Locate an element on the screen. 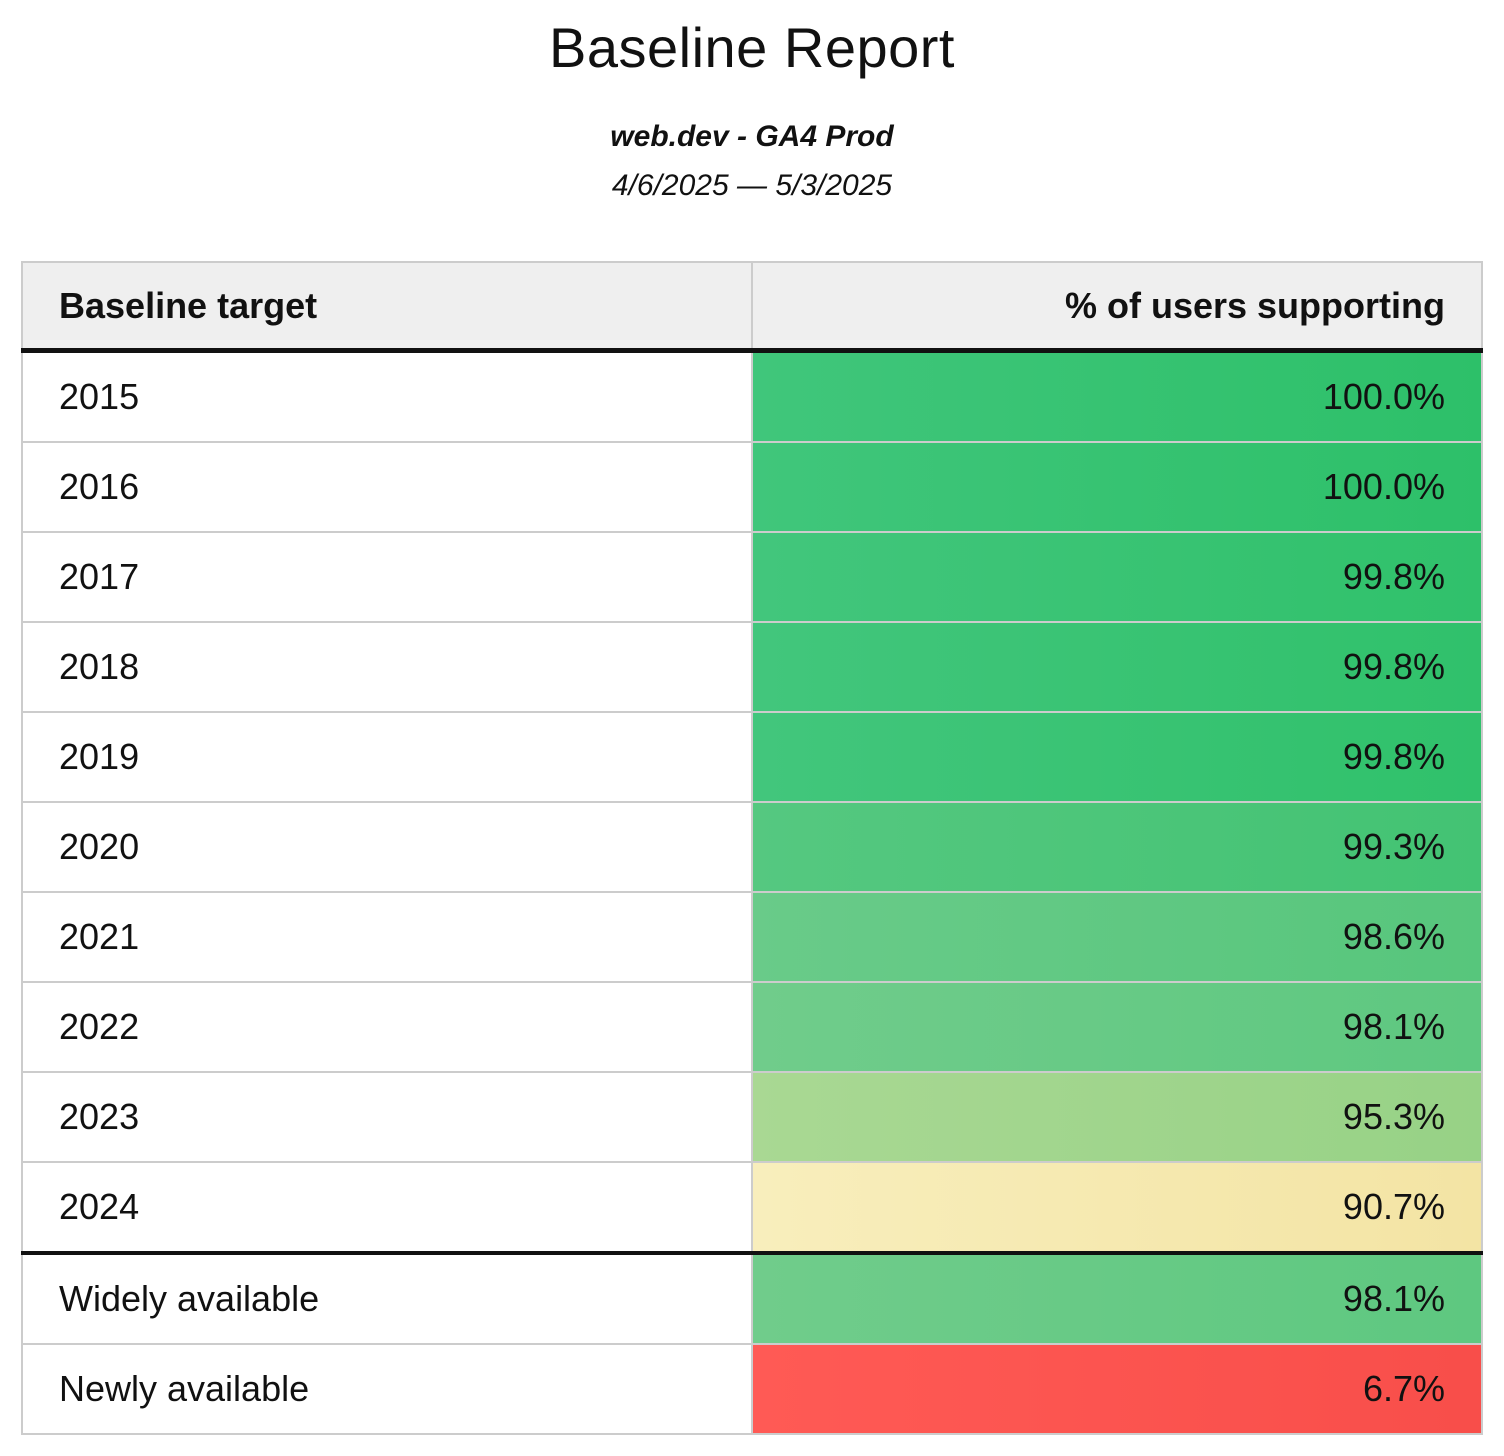 This screenshot has width=1504, height=1456. report-date-range: 4/6/2025 — 5/3/2025 is located at coordinates (752, 186).